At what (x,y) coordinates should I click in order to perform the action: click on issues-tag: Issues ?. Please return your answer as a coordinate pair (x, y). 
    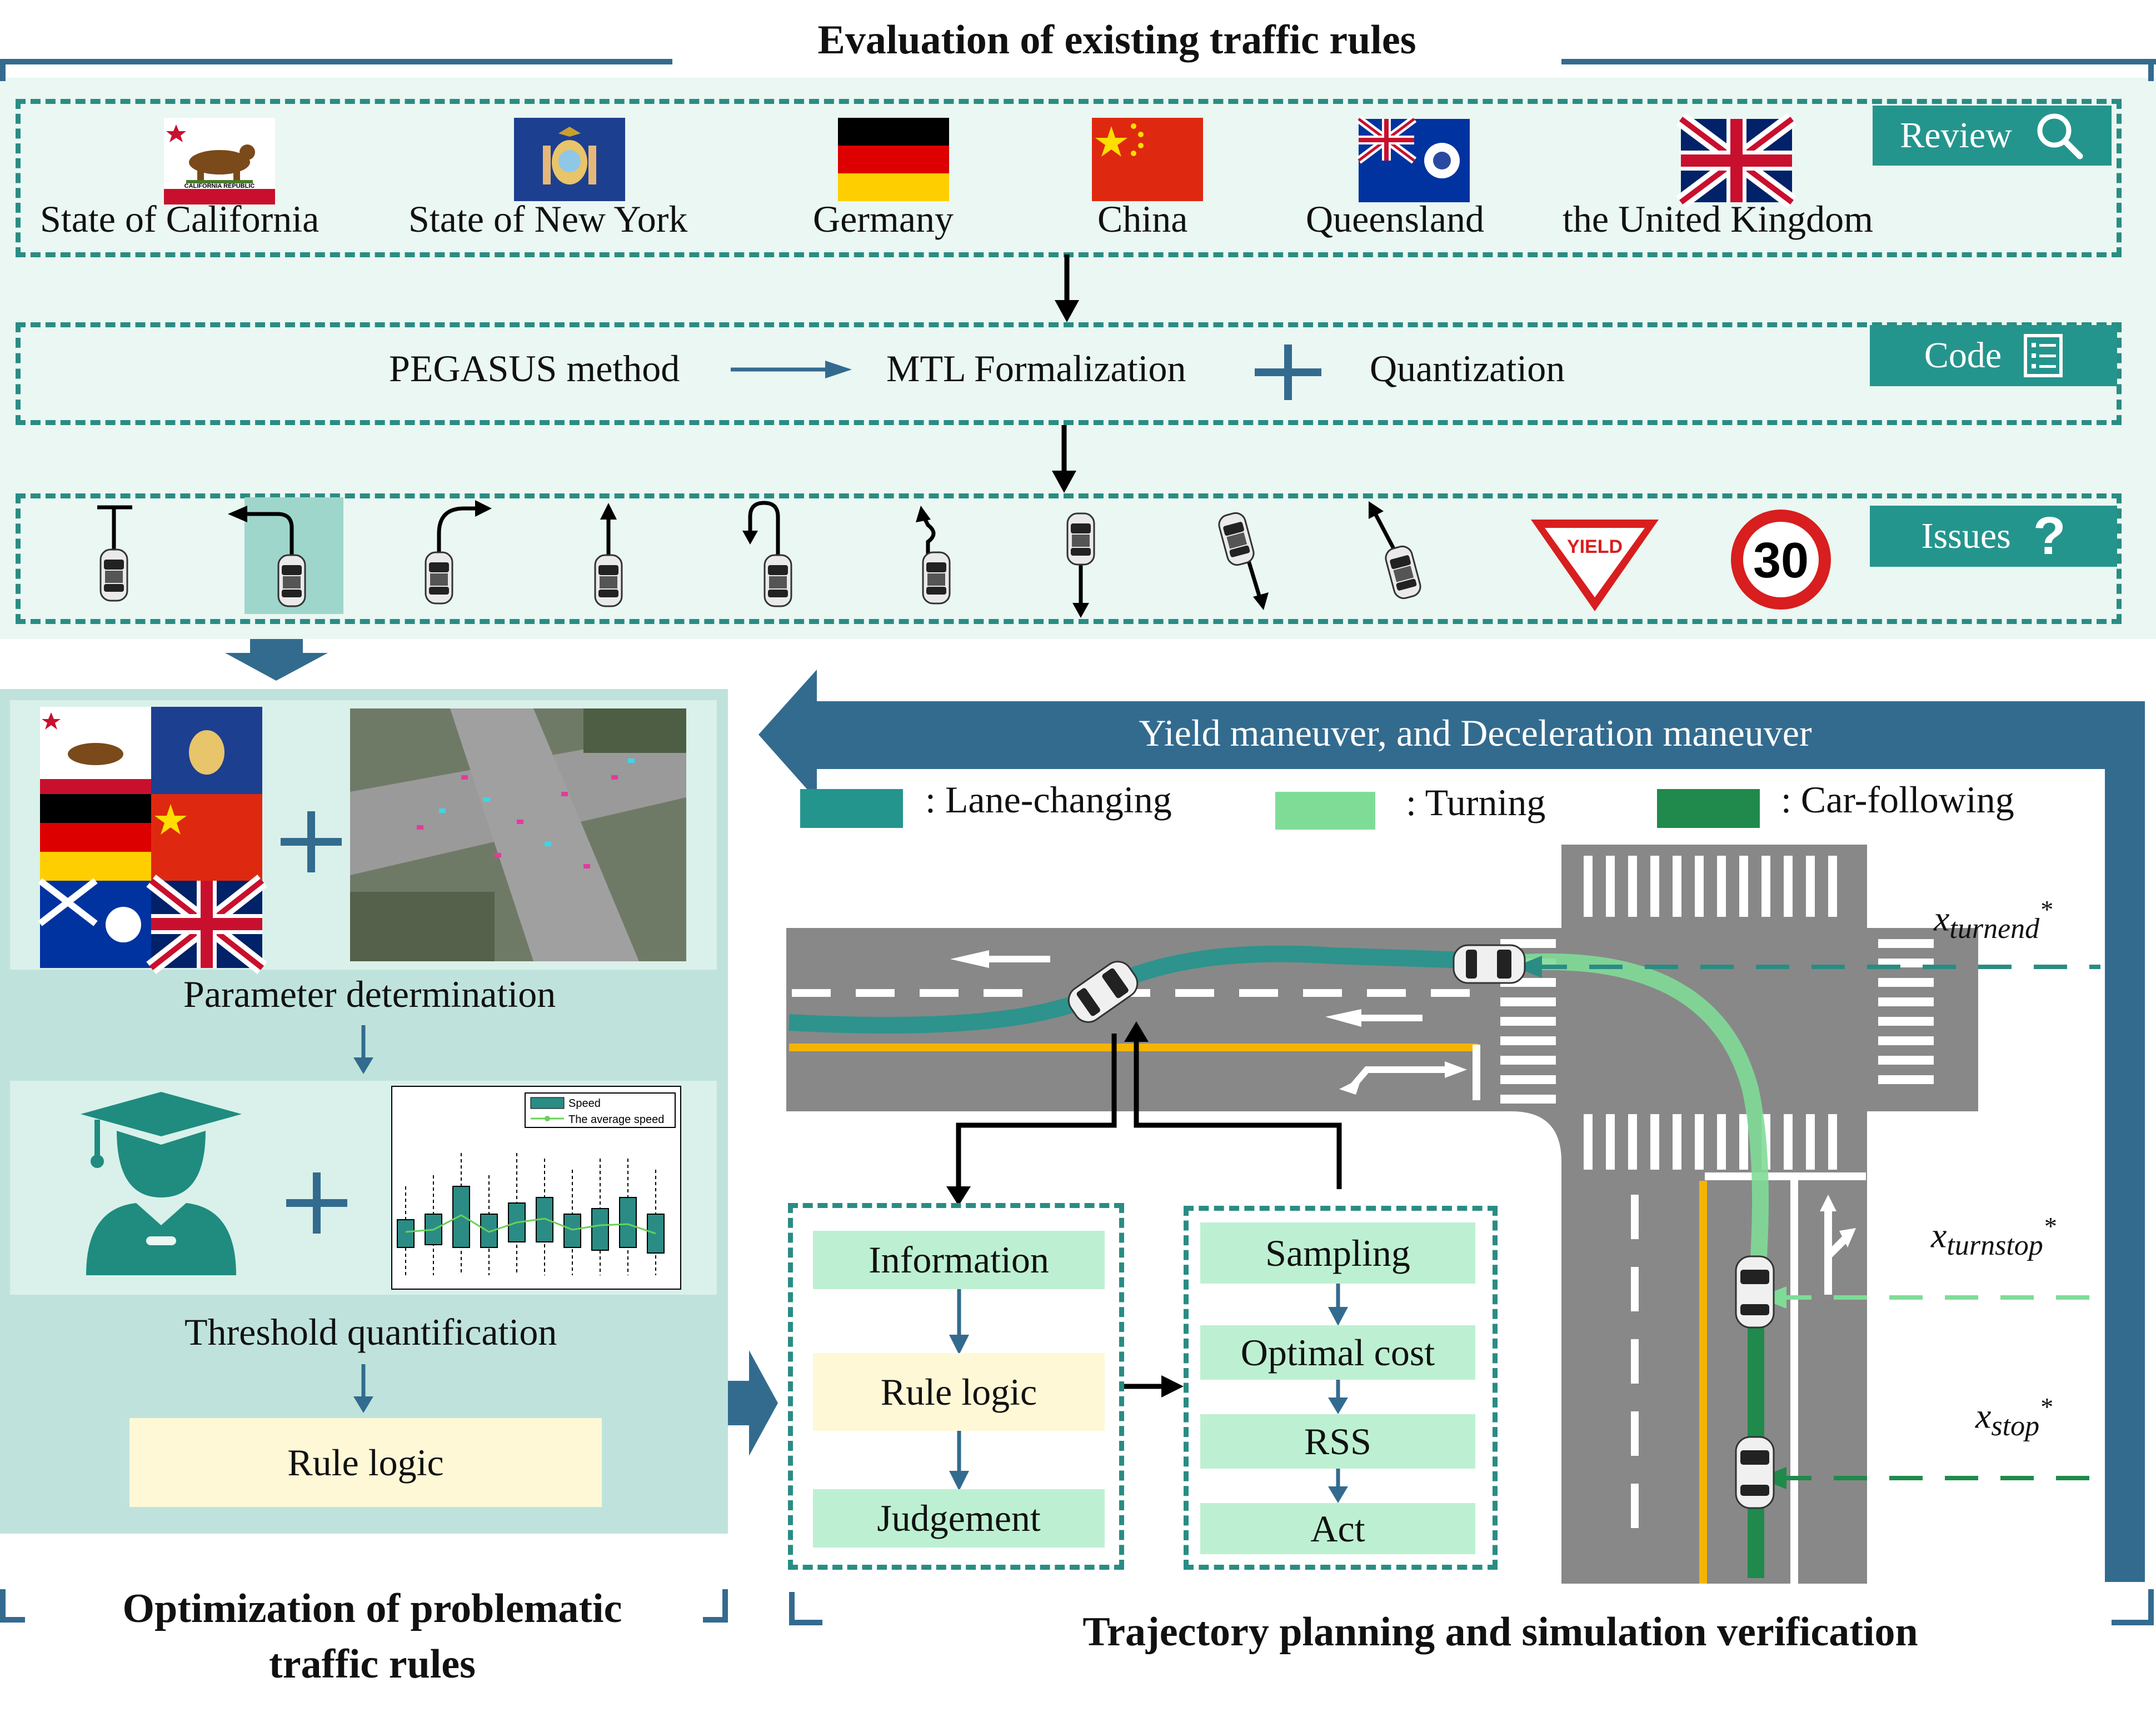
    Looking at the image, I should click on (1993, 536).